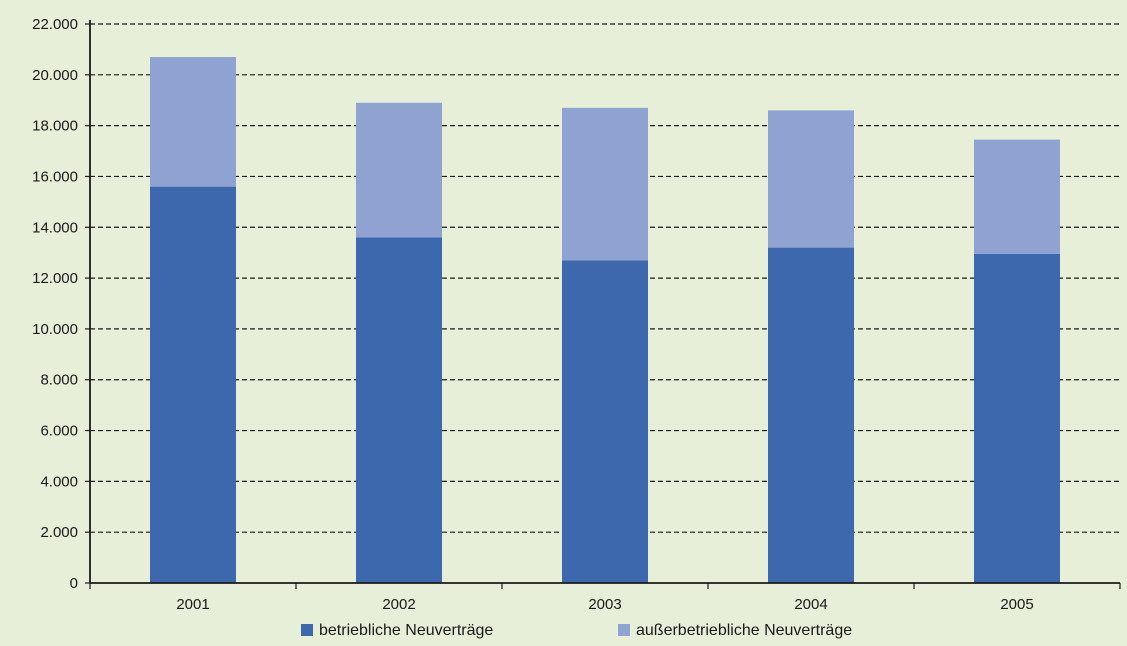 The width and height of the screenshot is (1127, 646). I want to click on x-axis-ticks: 2001 2002 2003 2004 2005, so click(605, 598).